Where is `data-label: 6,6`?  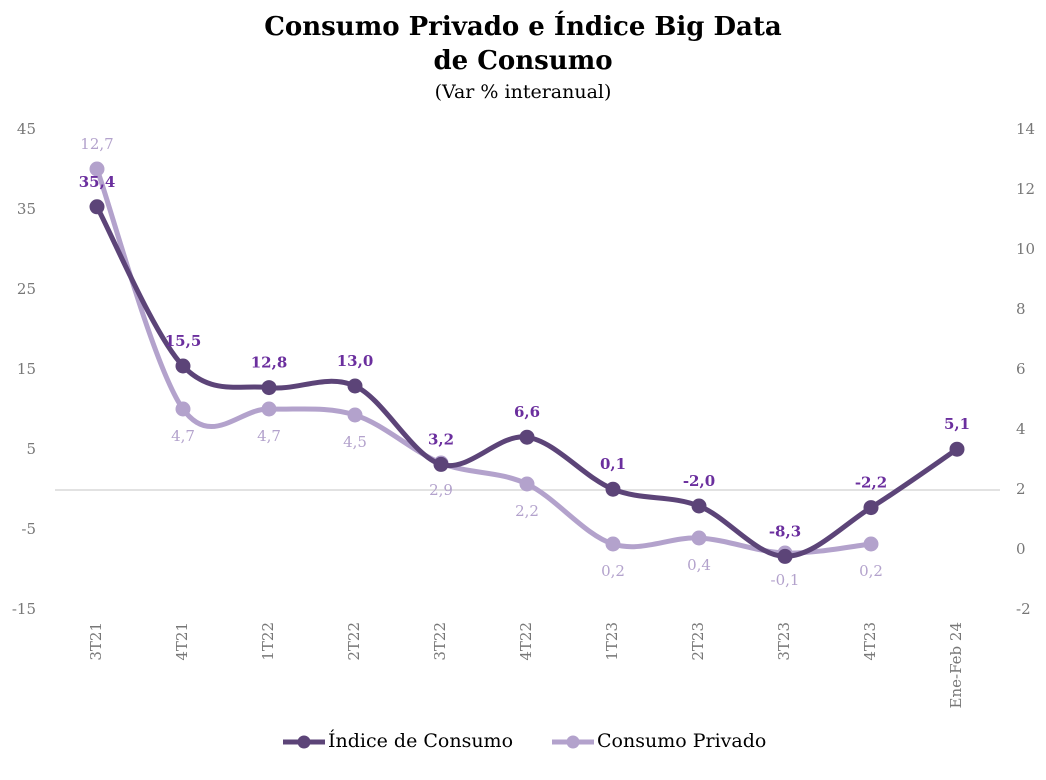
data-label: 6,6 is located at coordinates (527, 412).